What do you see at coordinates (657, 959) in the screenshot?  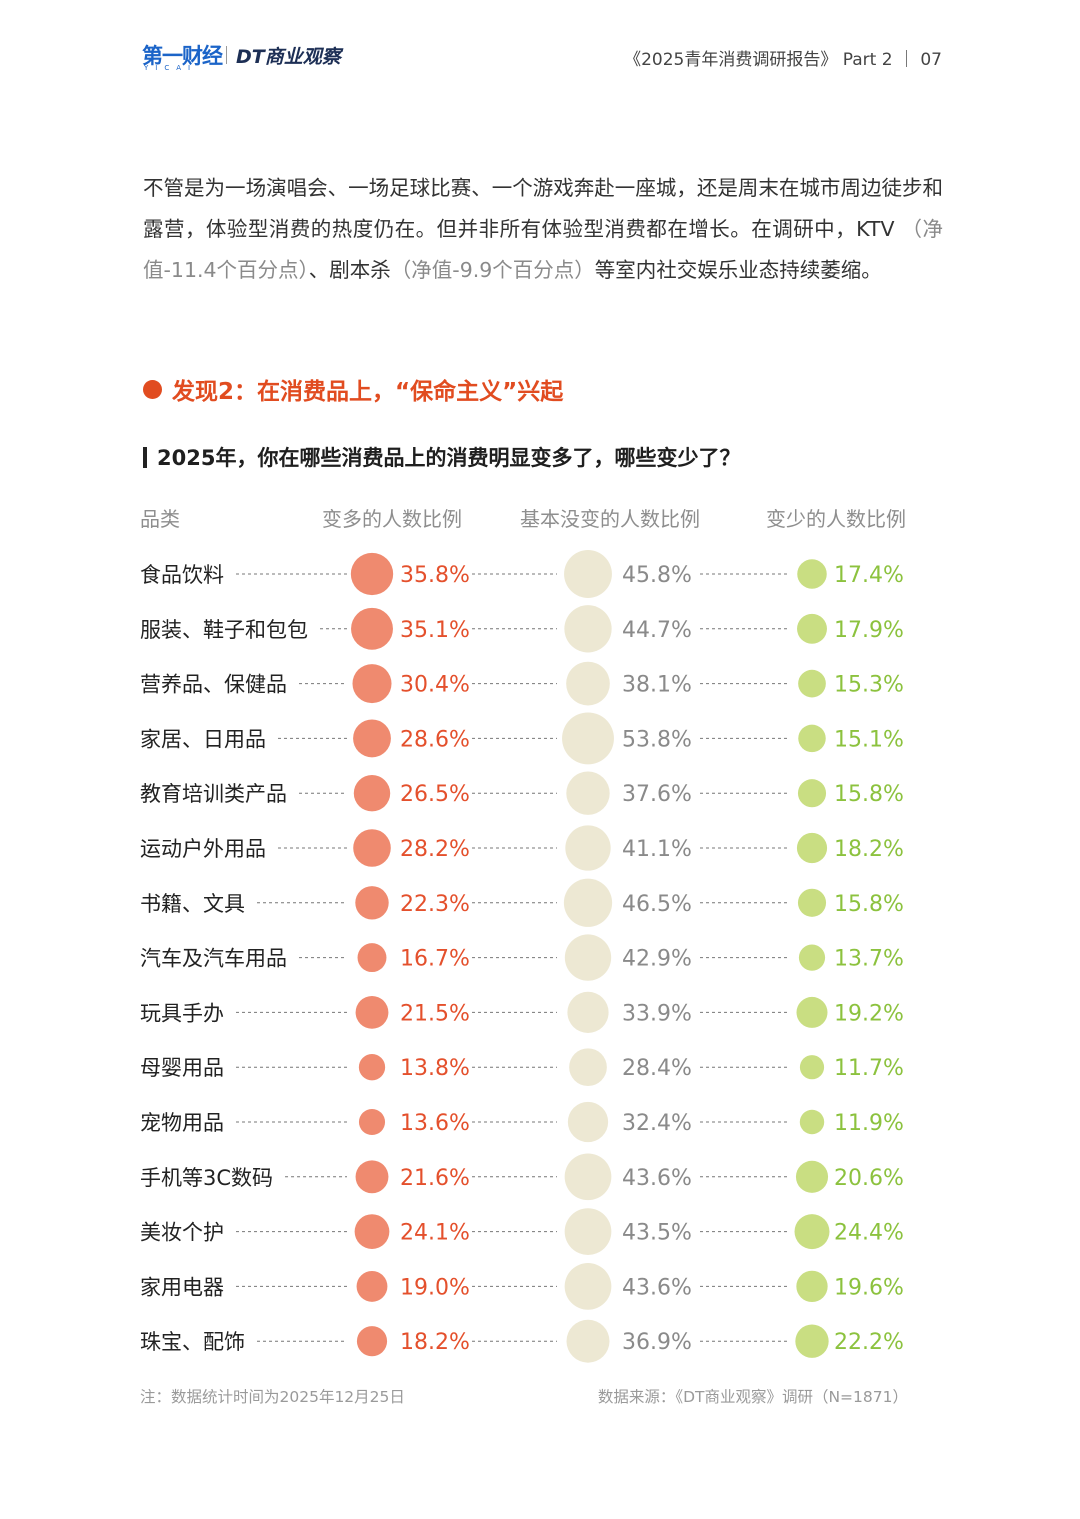 I see `same-value-label: 42.9%` at bounding box center [657, 959].